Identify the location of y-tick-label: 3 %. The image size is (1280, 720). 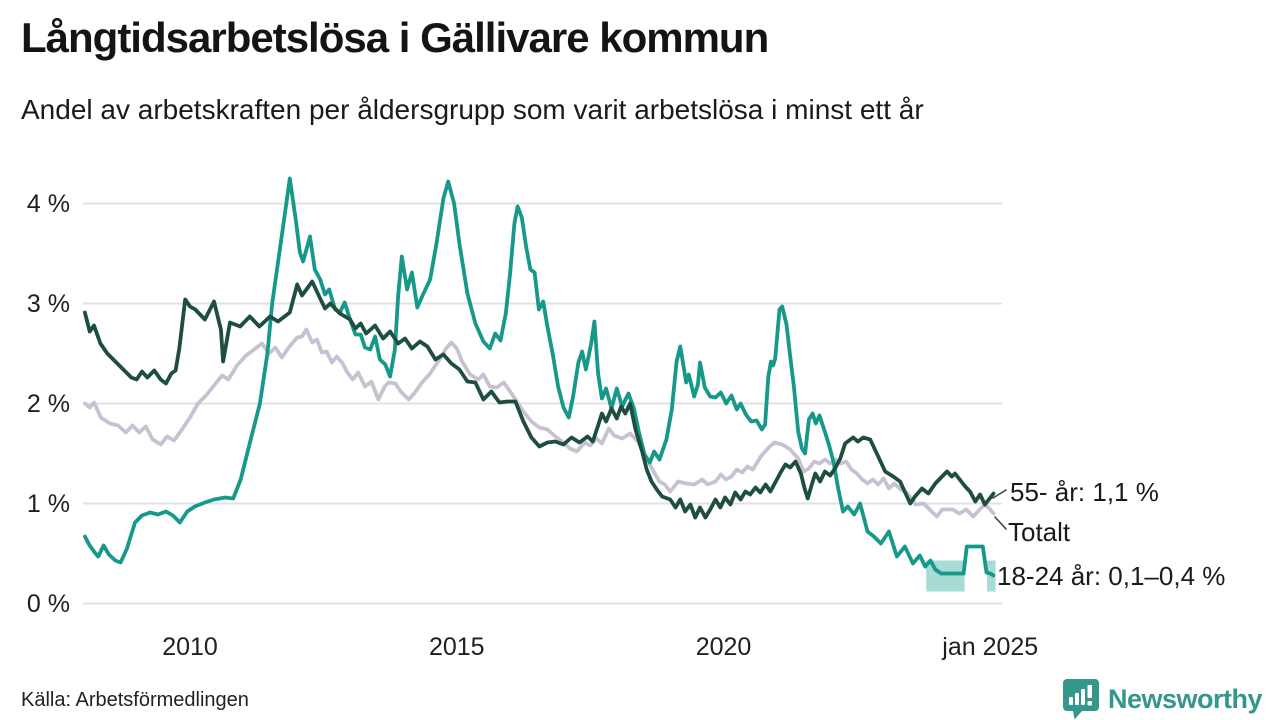
(48, 303).